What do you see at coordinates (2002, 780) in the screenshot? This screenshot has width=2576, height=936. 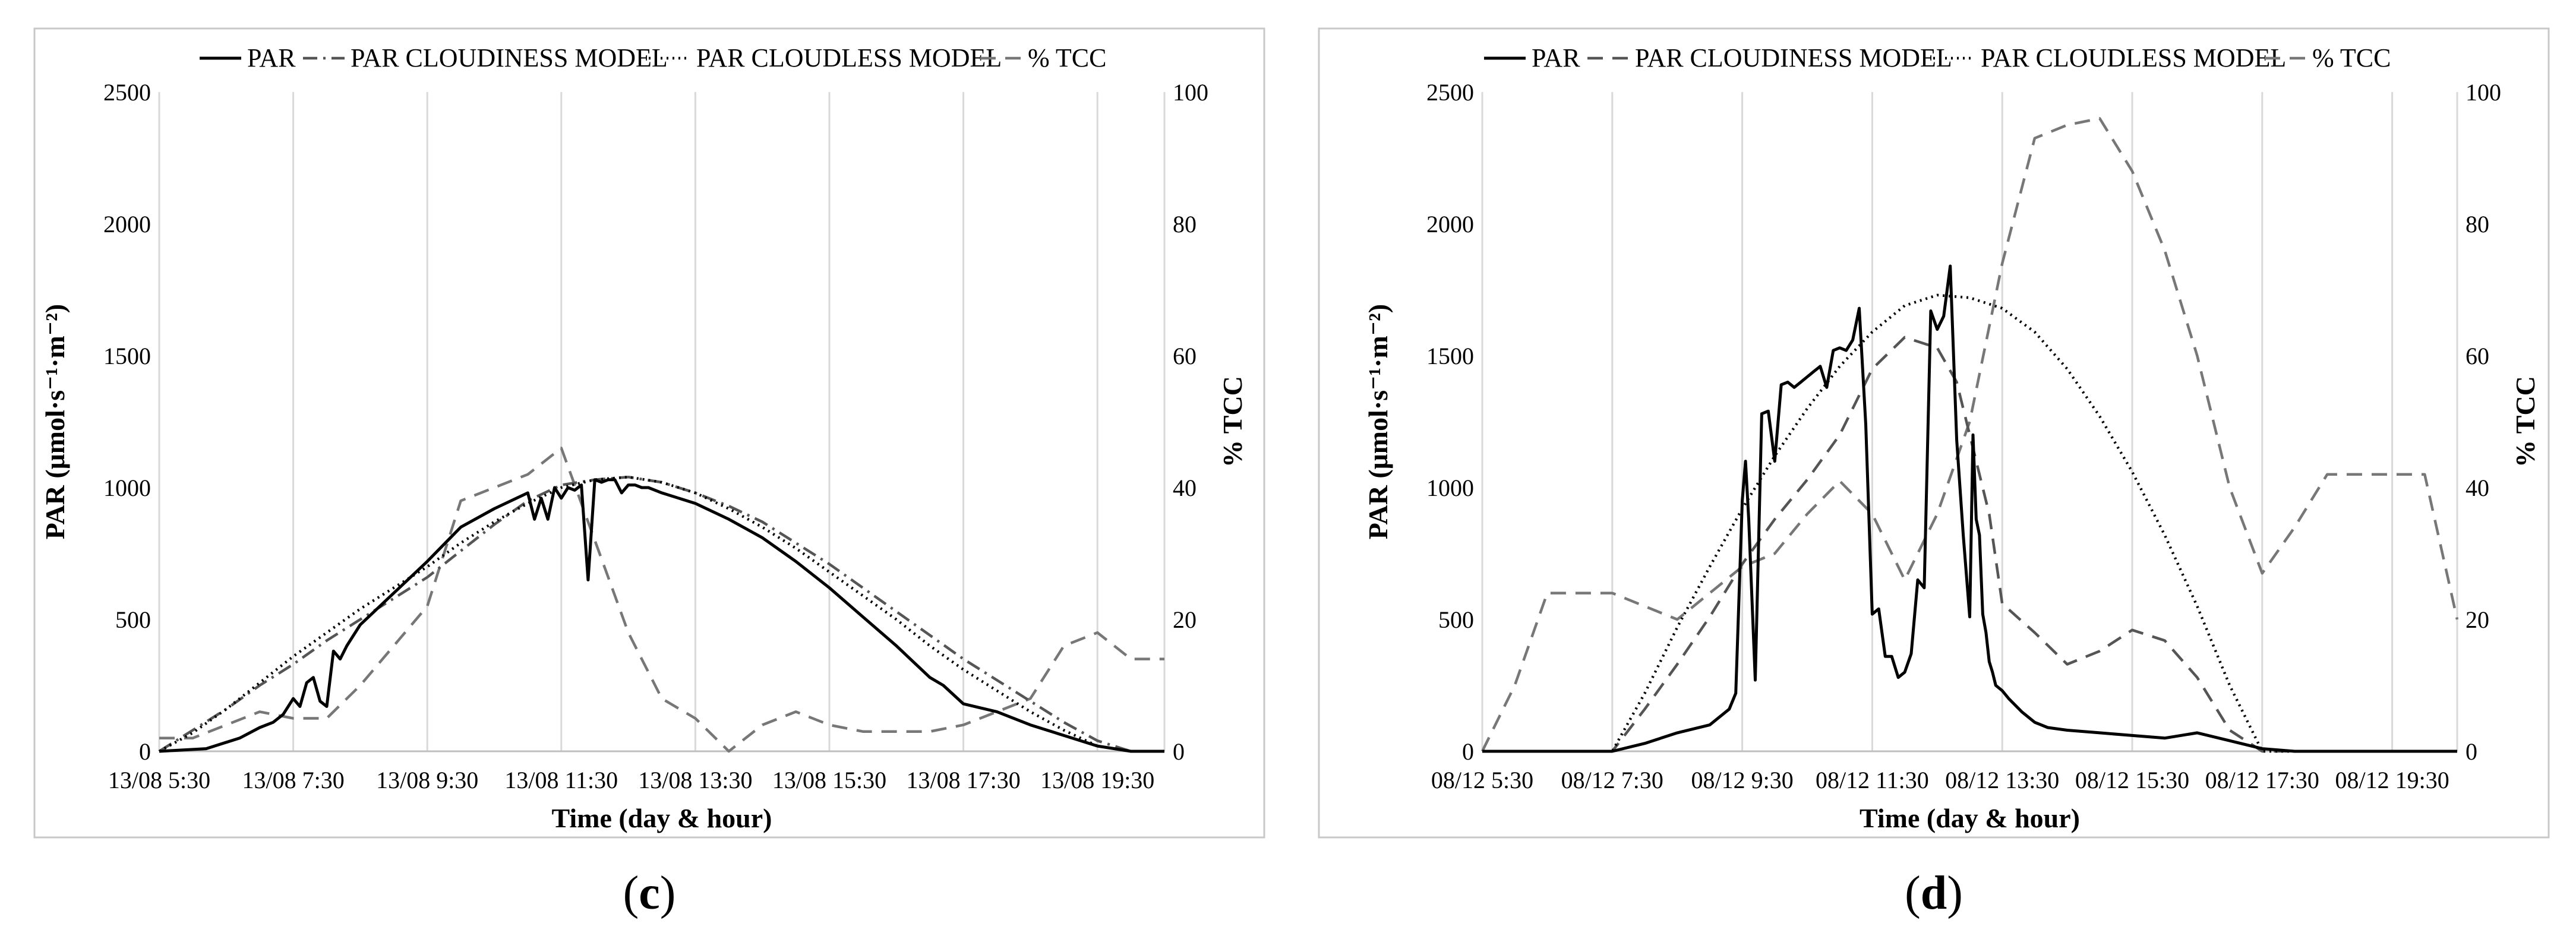 I see `x-tick-label: 08/12 13:30` at bounding box center [2002, 780].